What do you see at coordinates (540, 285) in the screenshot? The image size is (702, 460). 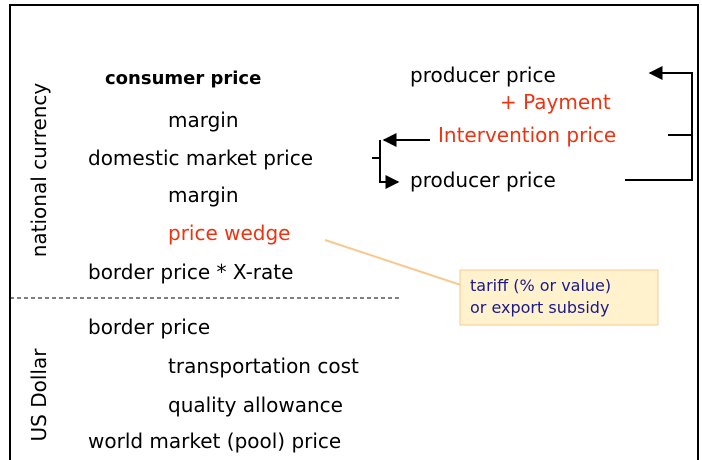 I see `callout-text: tariff (% or value)` at bounding box center [540, 285].